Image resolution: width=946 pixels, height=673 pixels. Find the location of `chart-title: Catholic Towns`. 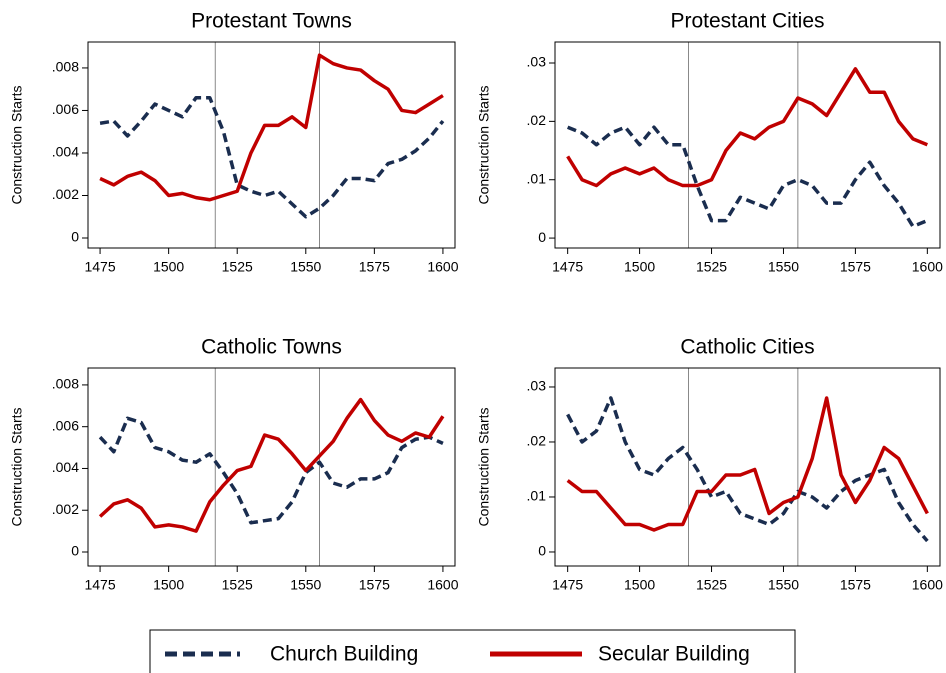

chart-title: Catholic Towns is located at coordinates (271, 347).